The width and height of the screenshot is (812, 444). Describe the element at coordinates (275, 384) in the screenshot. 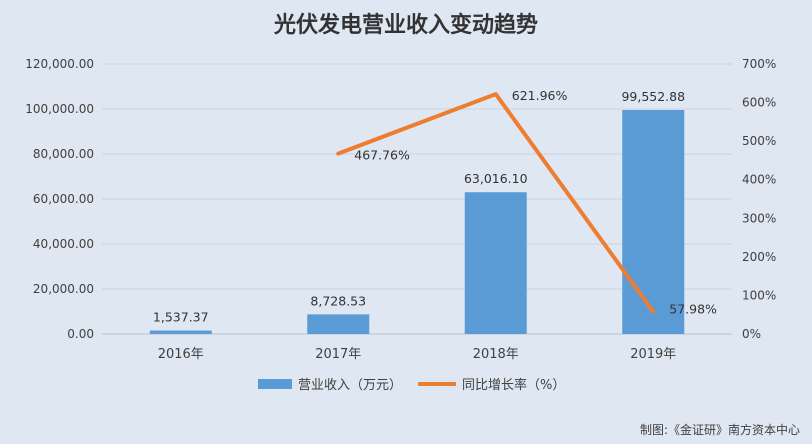

I see `legend-swatch-bar` at that location.